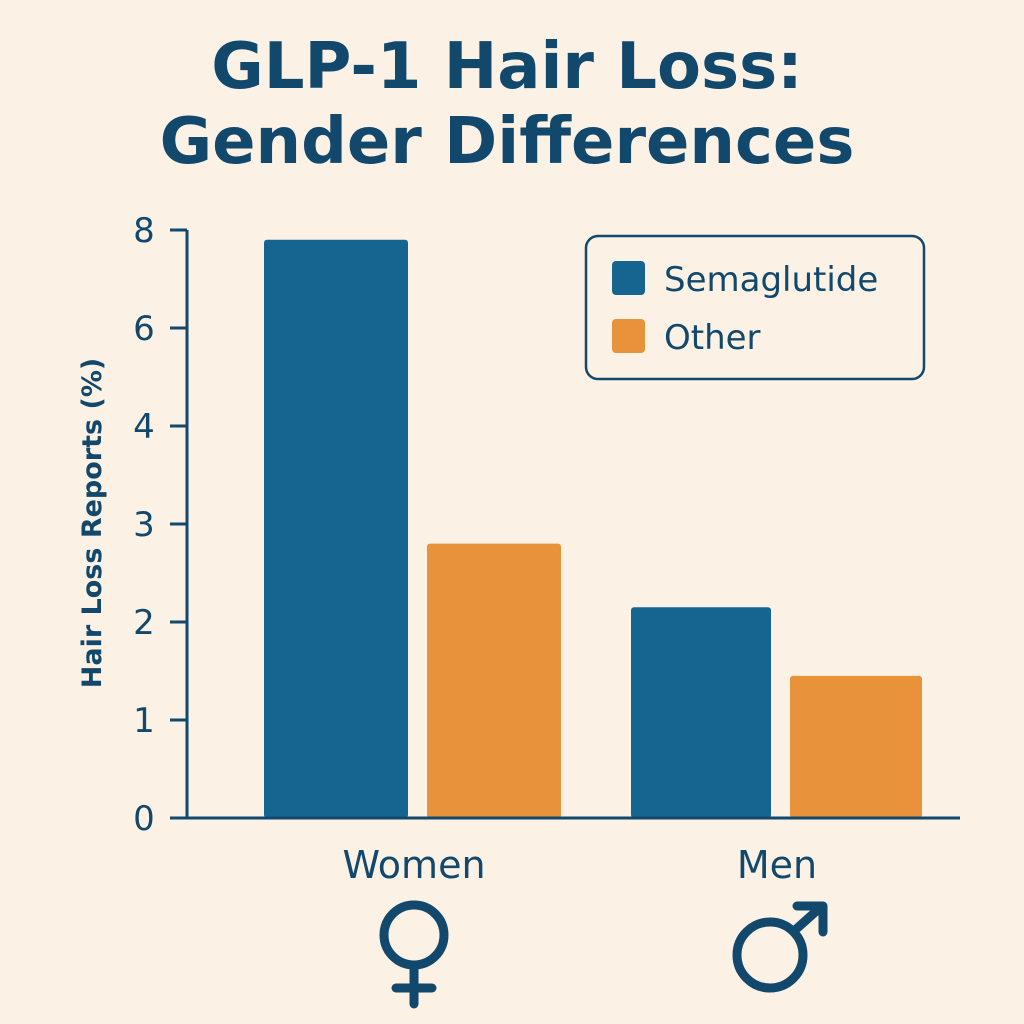 Image resolution: width=1024 pixels, height=1024 pixels. What do you see at coordinates (414, 954) in the screenshot?
I see `female-symbol-icon` at bounding box center [414, 954].